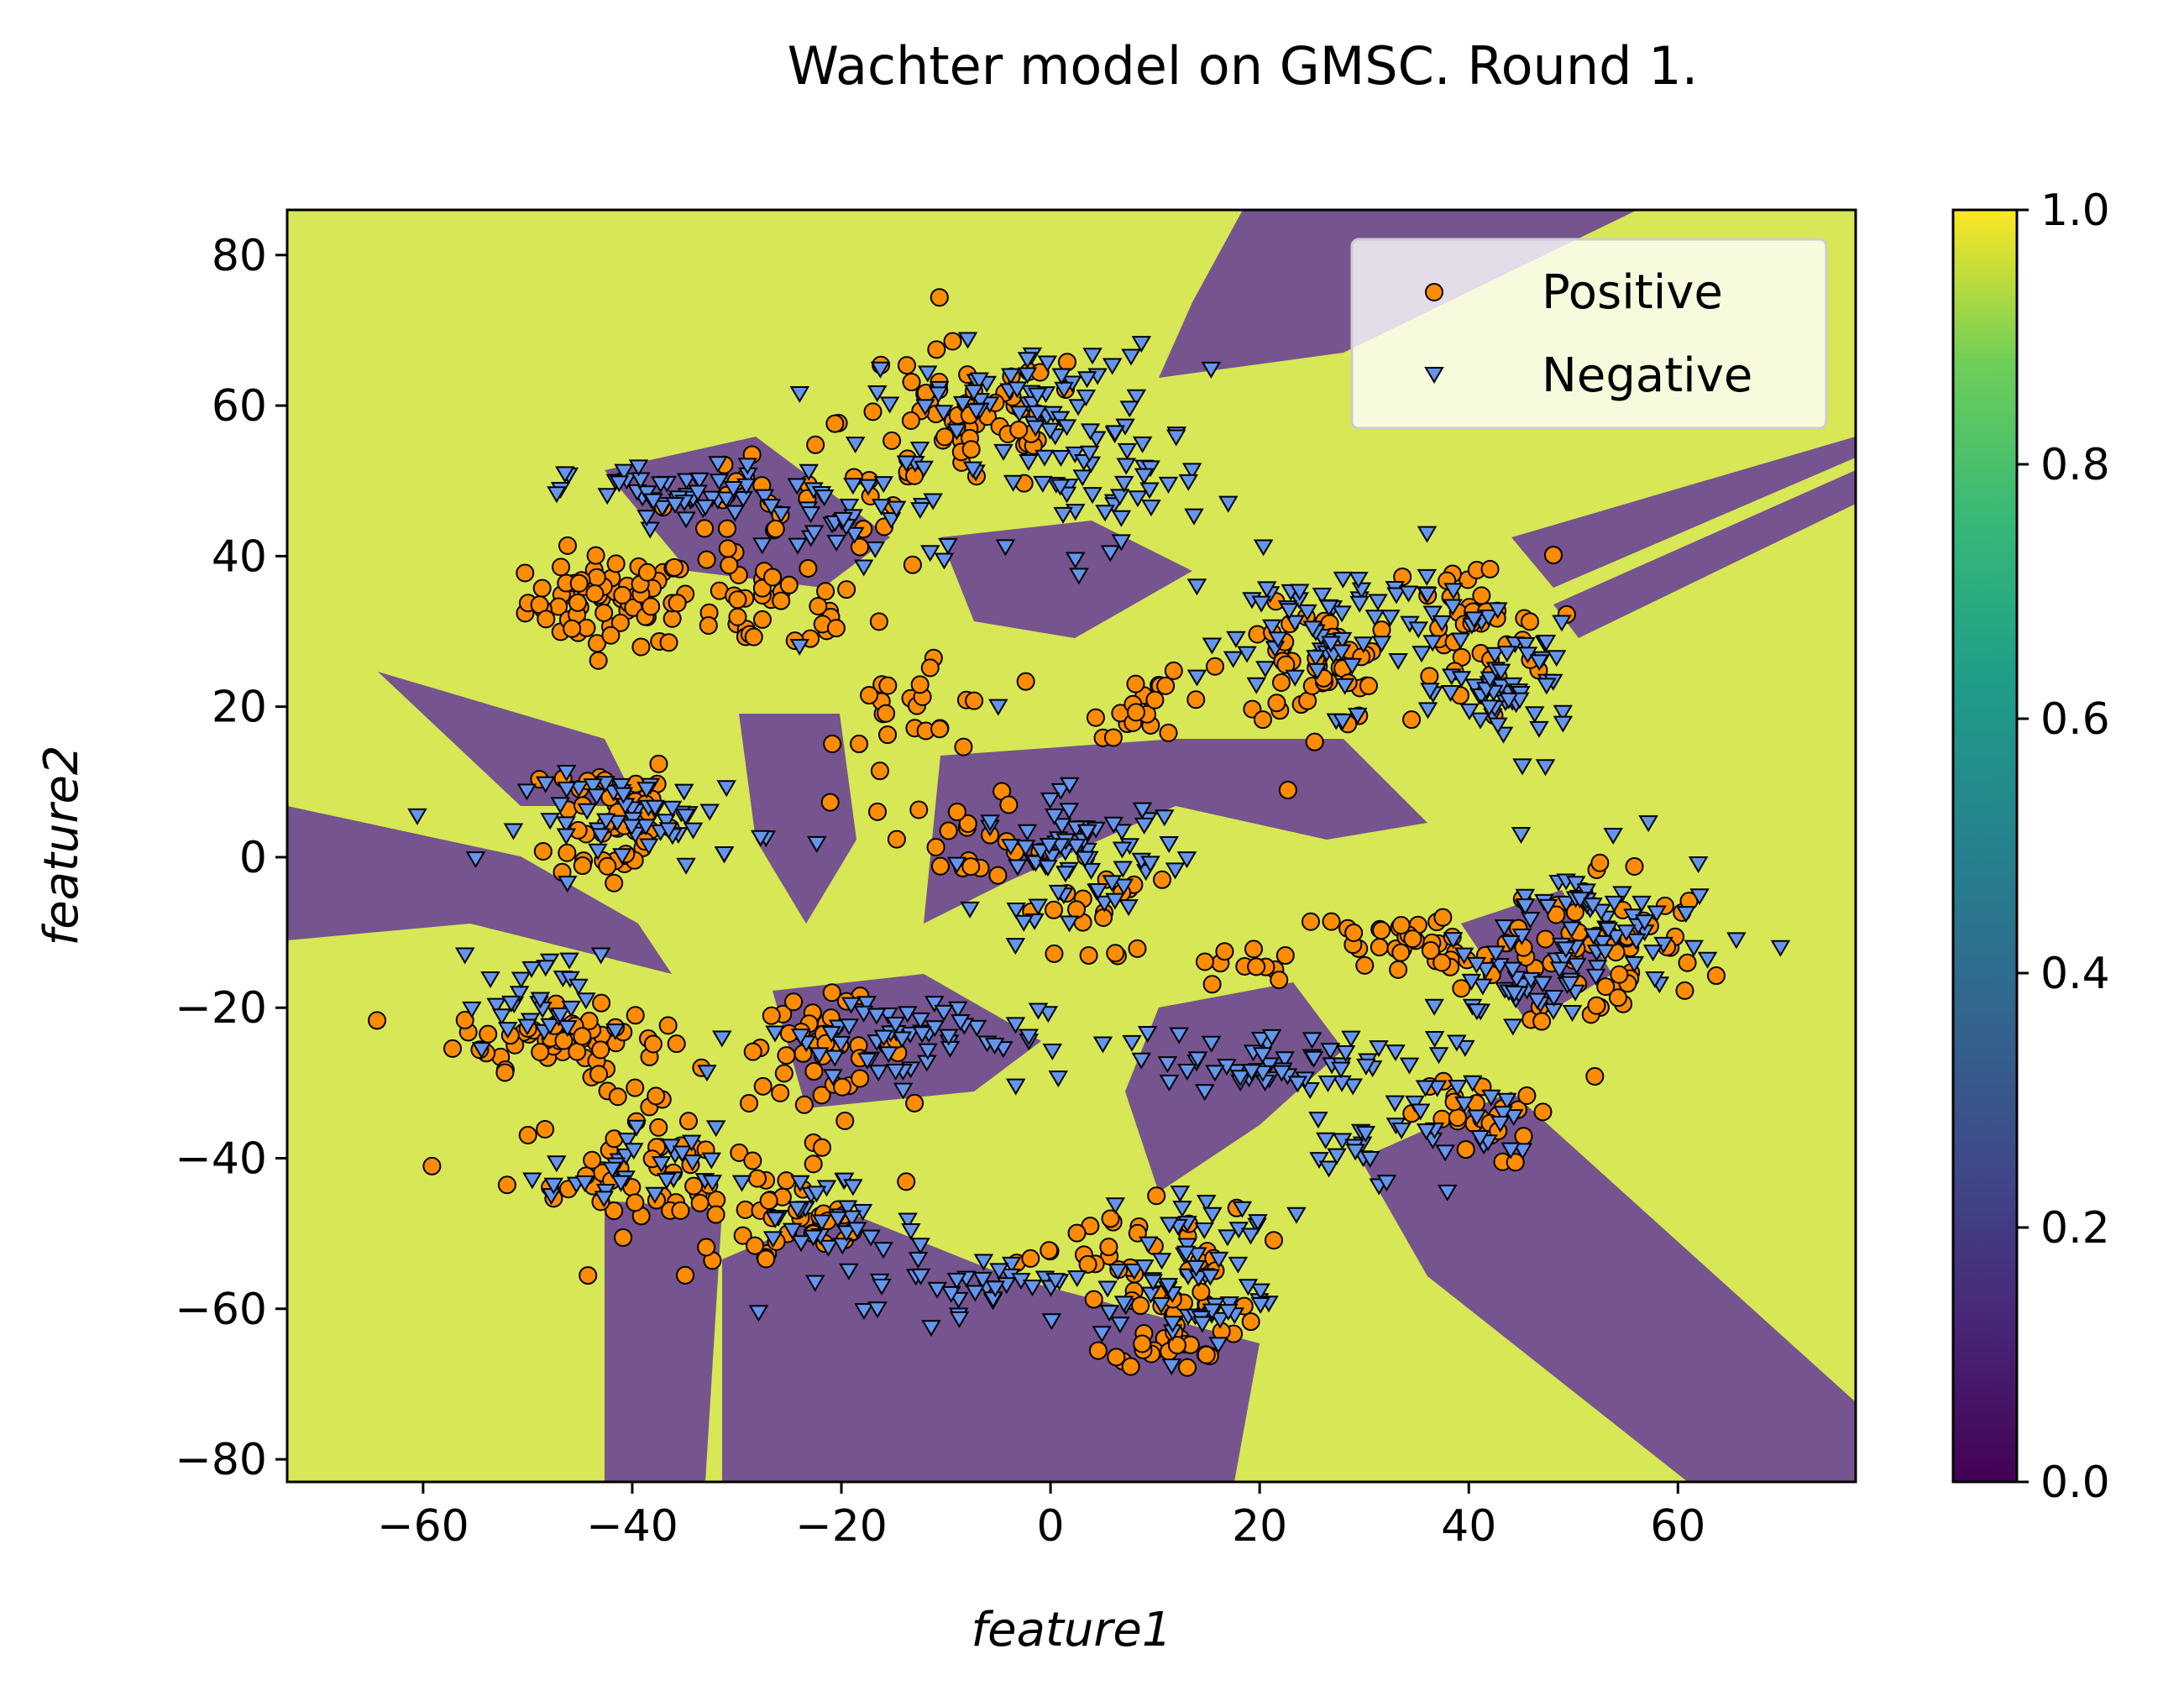 The image size is (2184, 1696). Describe the element at coordinates (61, 845) in the screenshot. I see `y-axis-label: feature2` at that location.